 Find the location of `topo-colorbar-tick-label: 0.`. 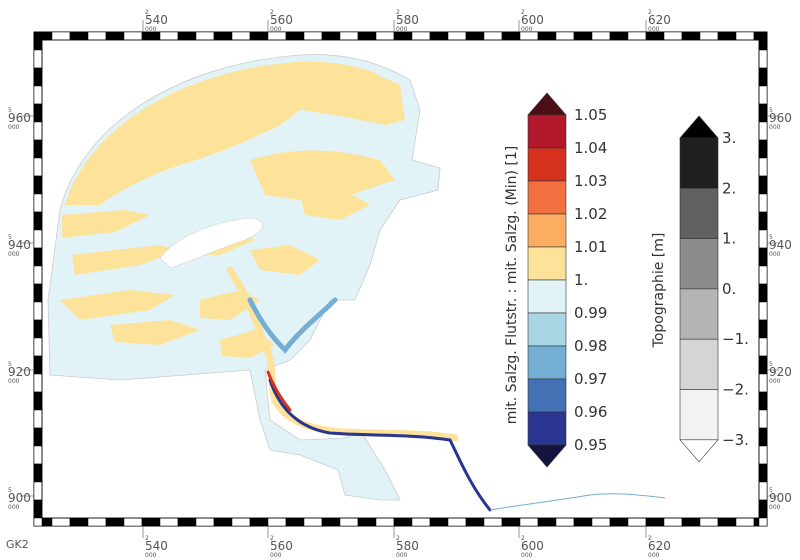

topo-colorbar-tick-label: 0. is located at coordinates (729, 289).